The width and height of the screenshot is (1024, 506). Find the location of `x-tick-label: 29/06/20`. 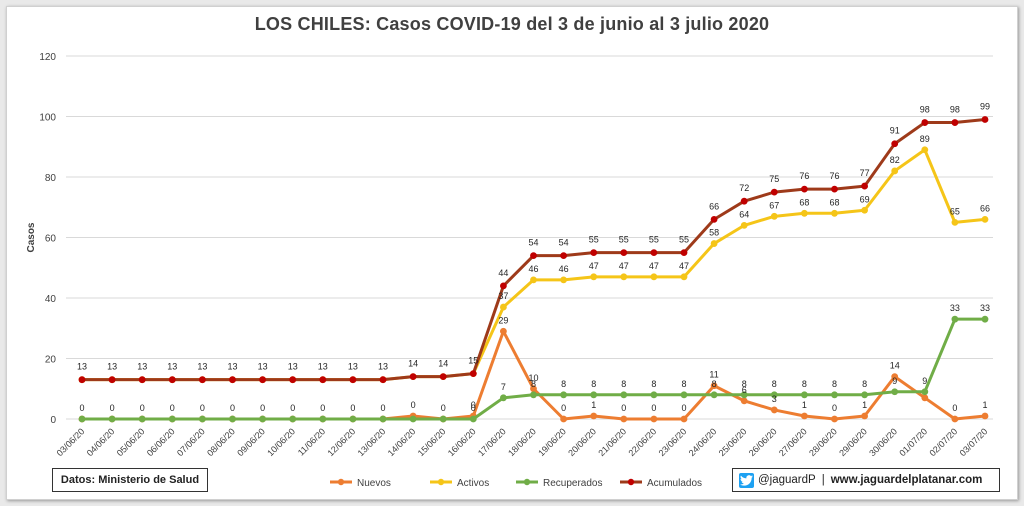

x-tick-label: 29/06/20 is located at coordinates (853, 442).